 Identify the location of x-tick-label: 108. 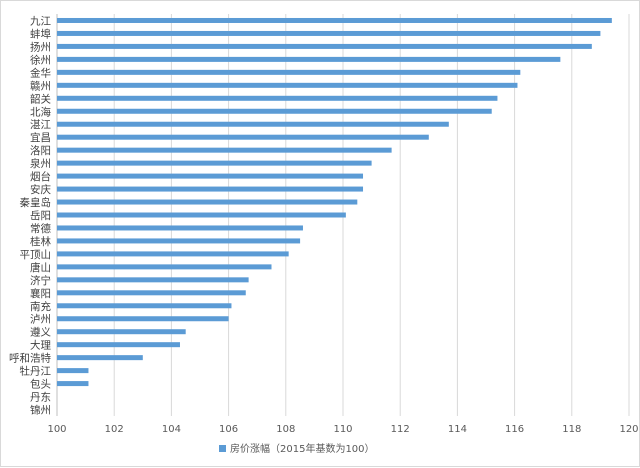
(285, 429).